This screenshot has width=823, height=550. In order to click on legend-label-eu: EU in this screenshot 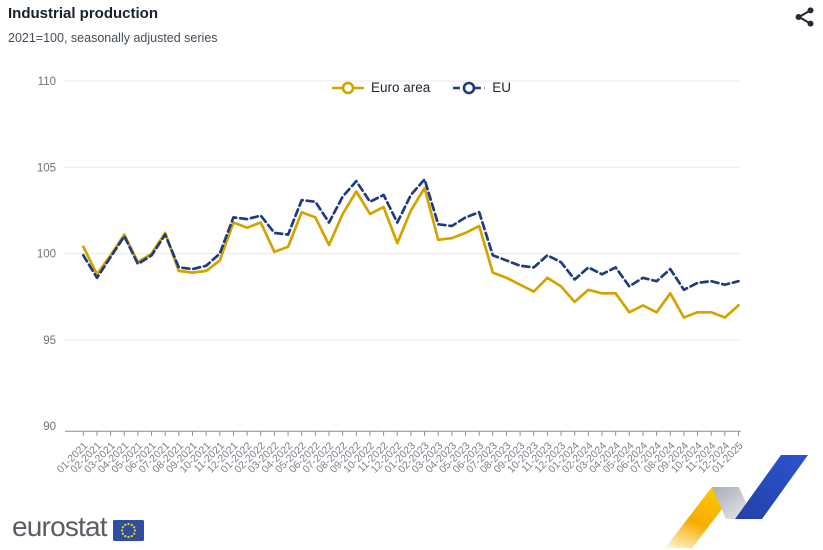, I will do `click(502, 87)`.